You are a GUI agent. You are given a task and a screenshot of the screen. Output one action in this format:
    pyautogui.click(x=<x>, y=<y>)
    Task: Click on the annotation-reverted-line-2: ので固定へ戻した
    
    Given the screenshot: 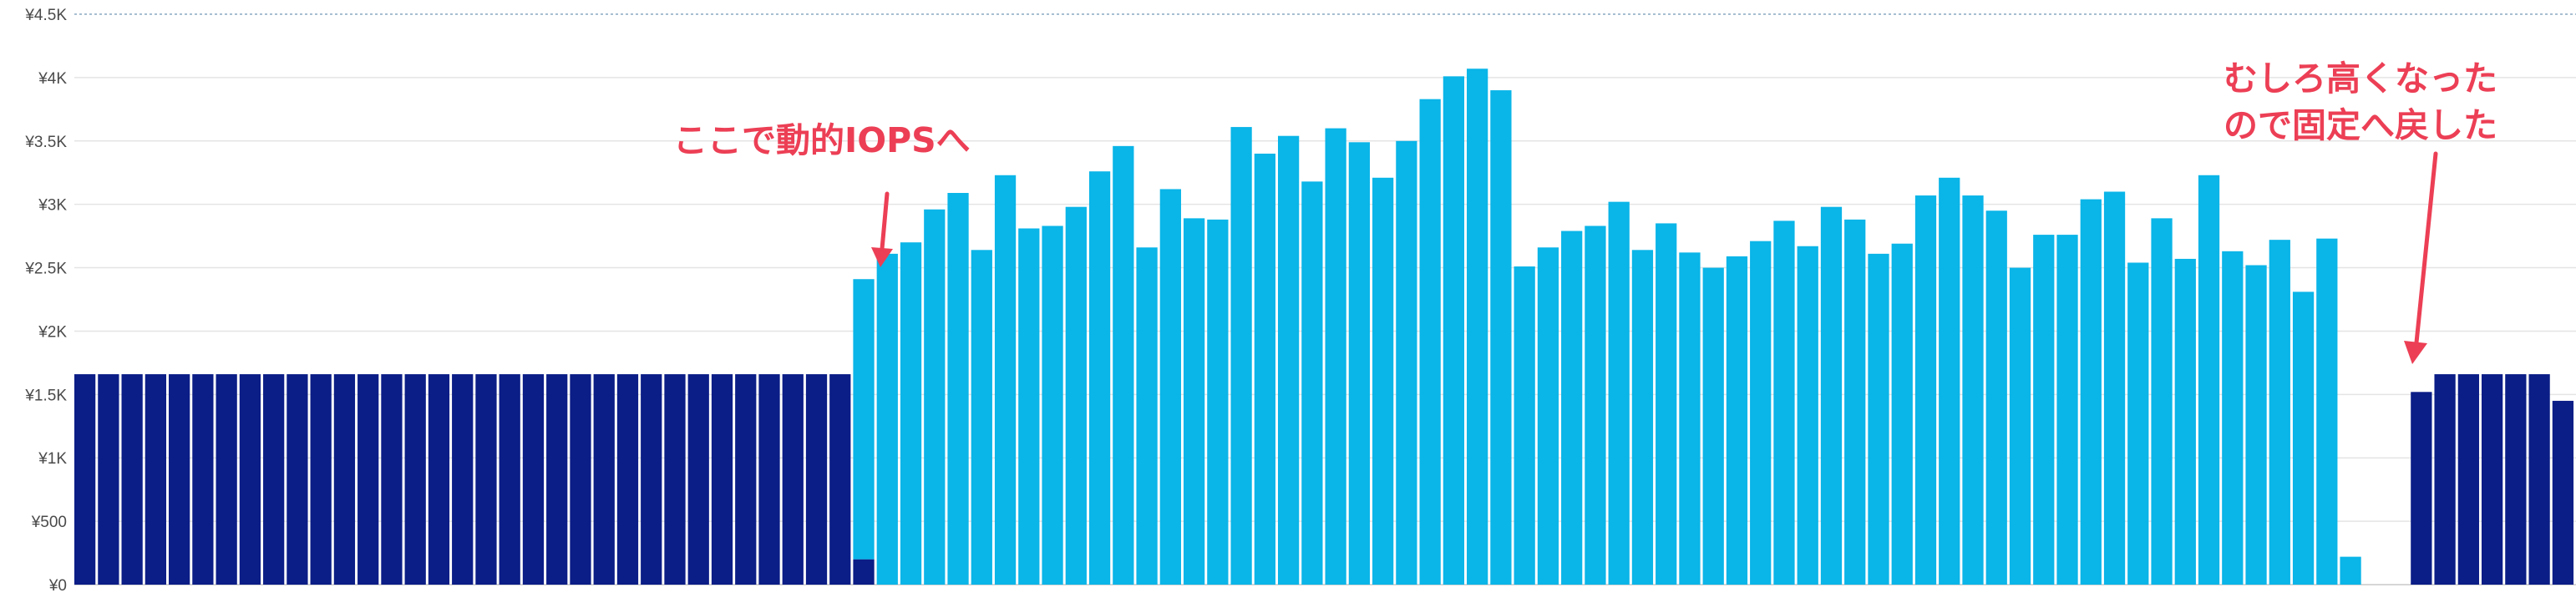 What is the action you would take?
    pyautogui.click(x=2360, y=125)
    